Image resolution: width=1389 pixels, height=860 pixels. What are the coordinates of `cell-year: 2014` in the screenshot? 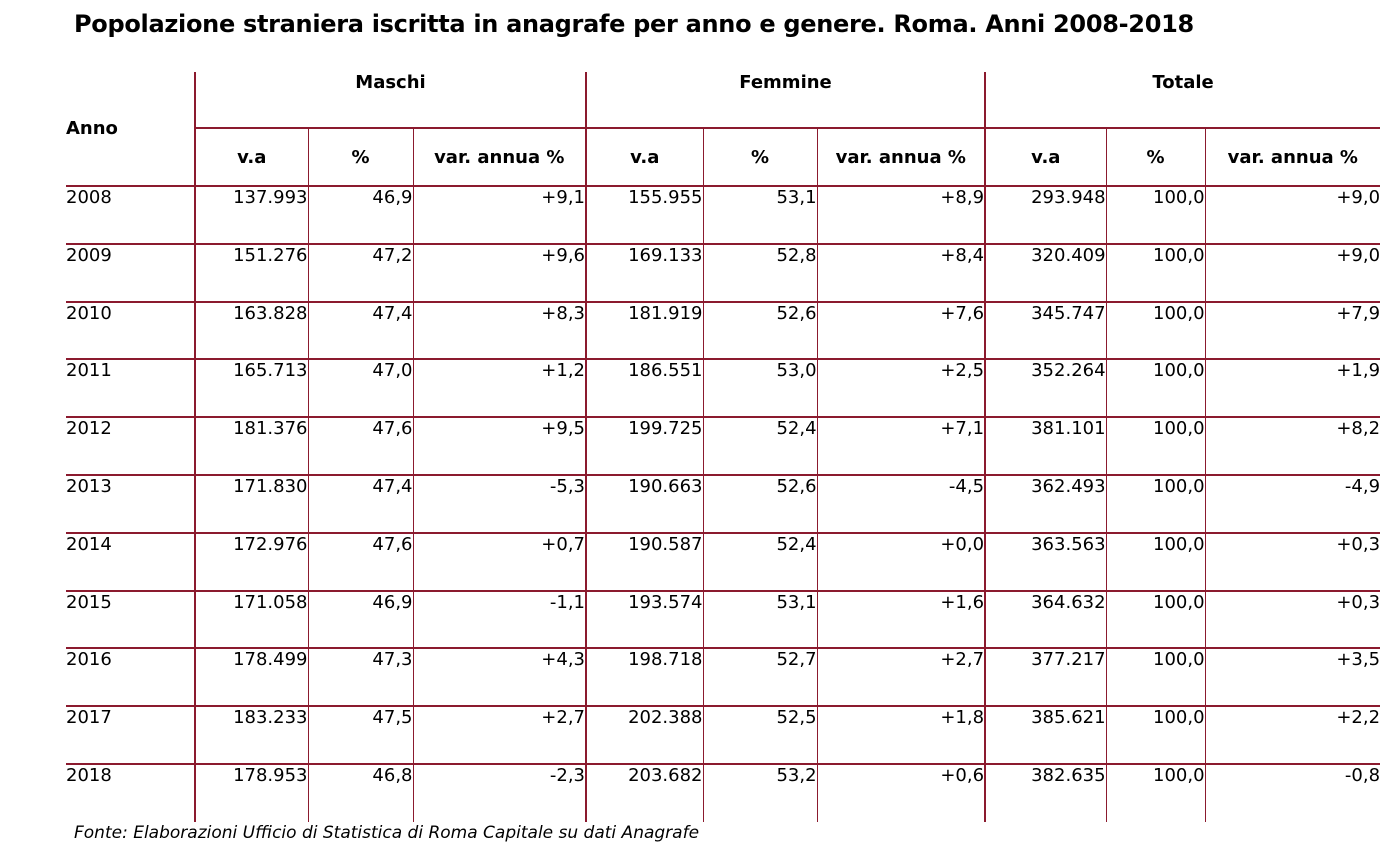 It's located at (89, 544).